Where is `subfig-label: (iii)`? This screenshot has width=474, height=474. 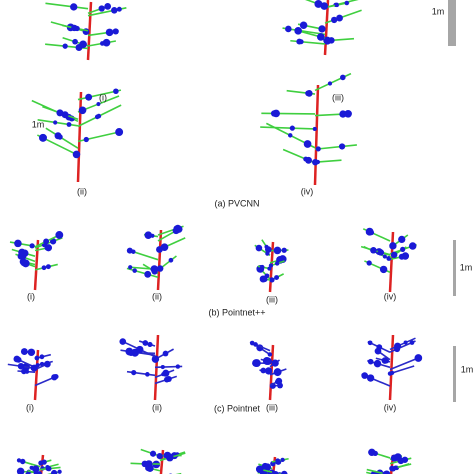 subfig-label: (iii) is located at coordinates (272, 299).